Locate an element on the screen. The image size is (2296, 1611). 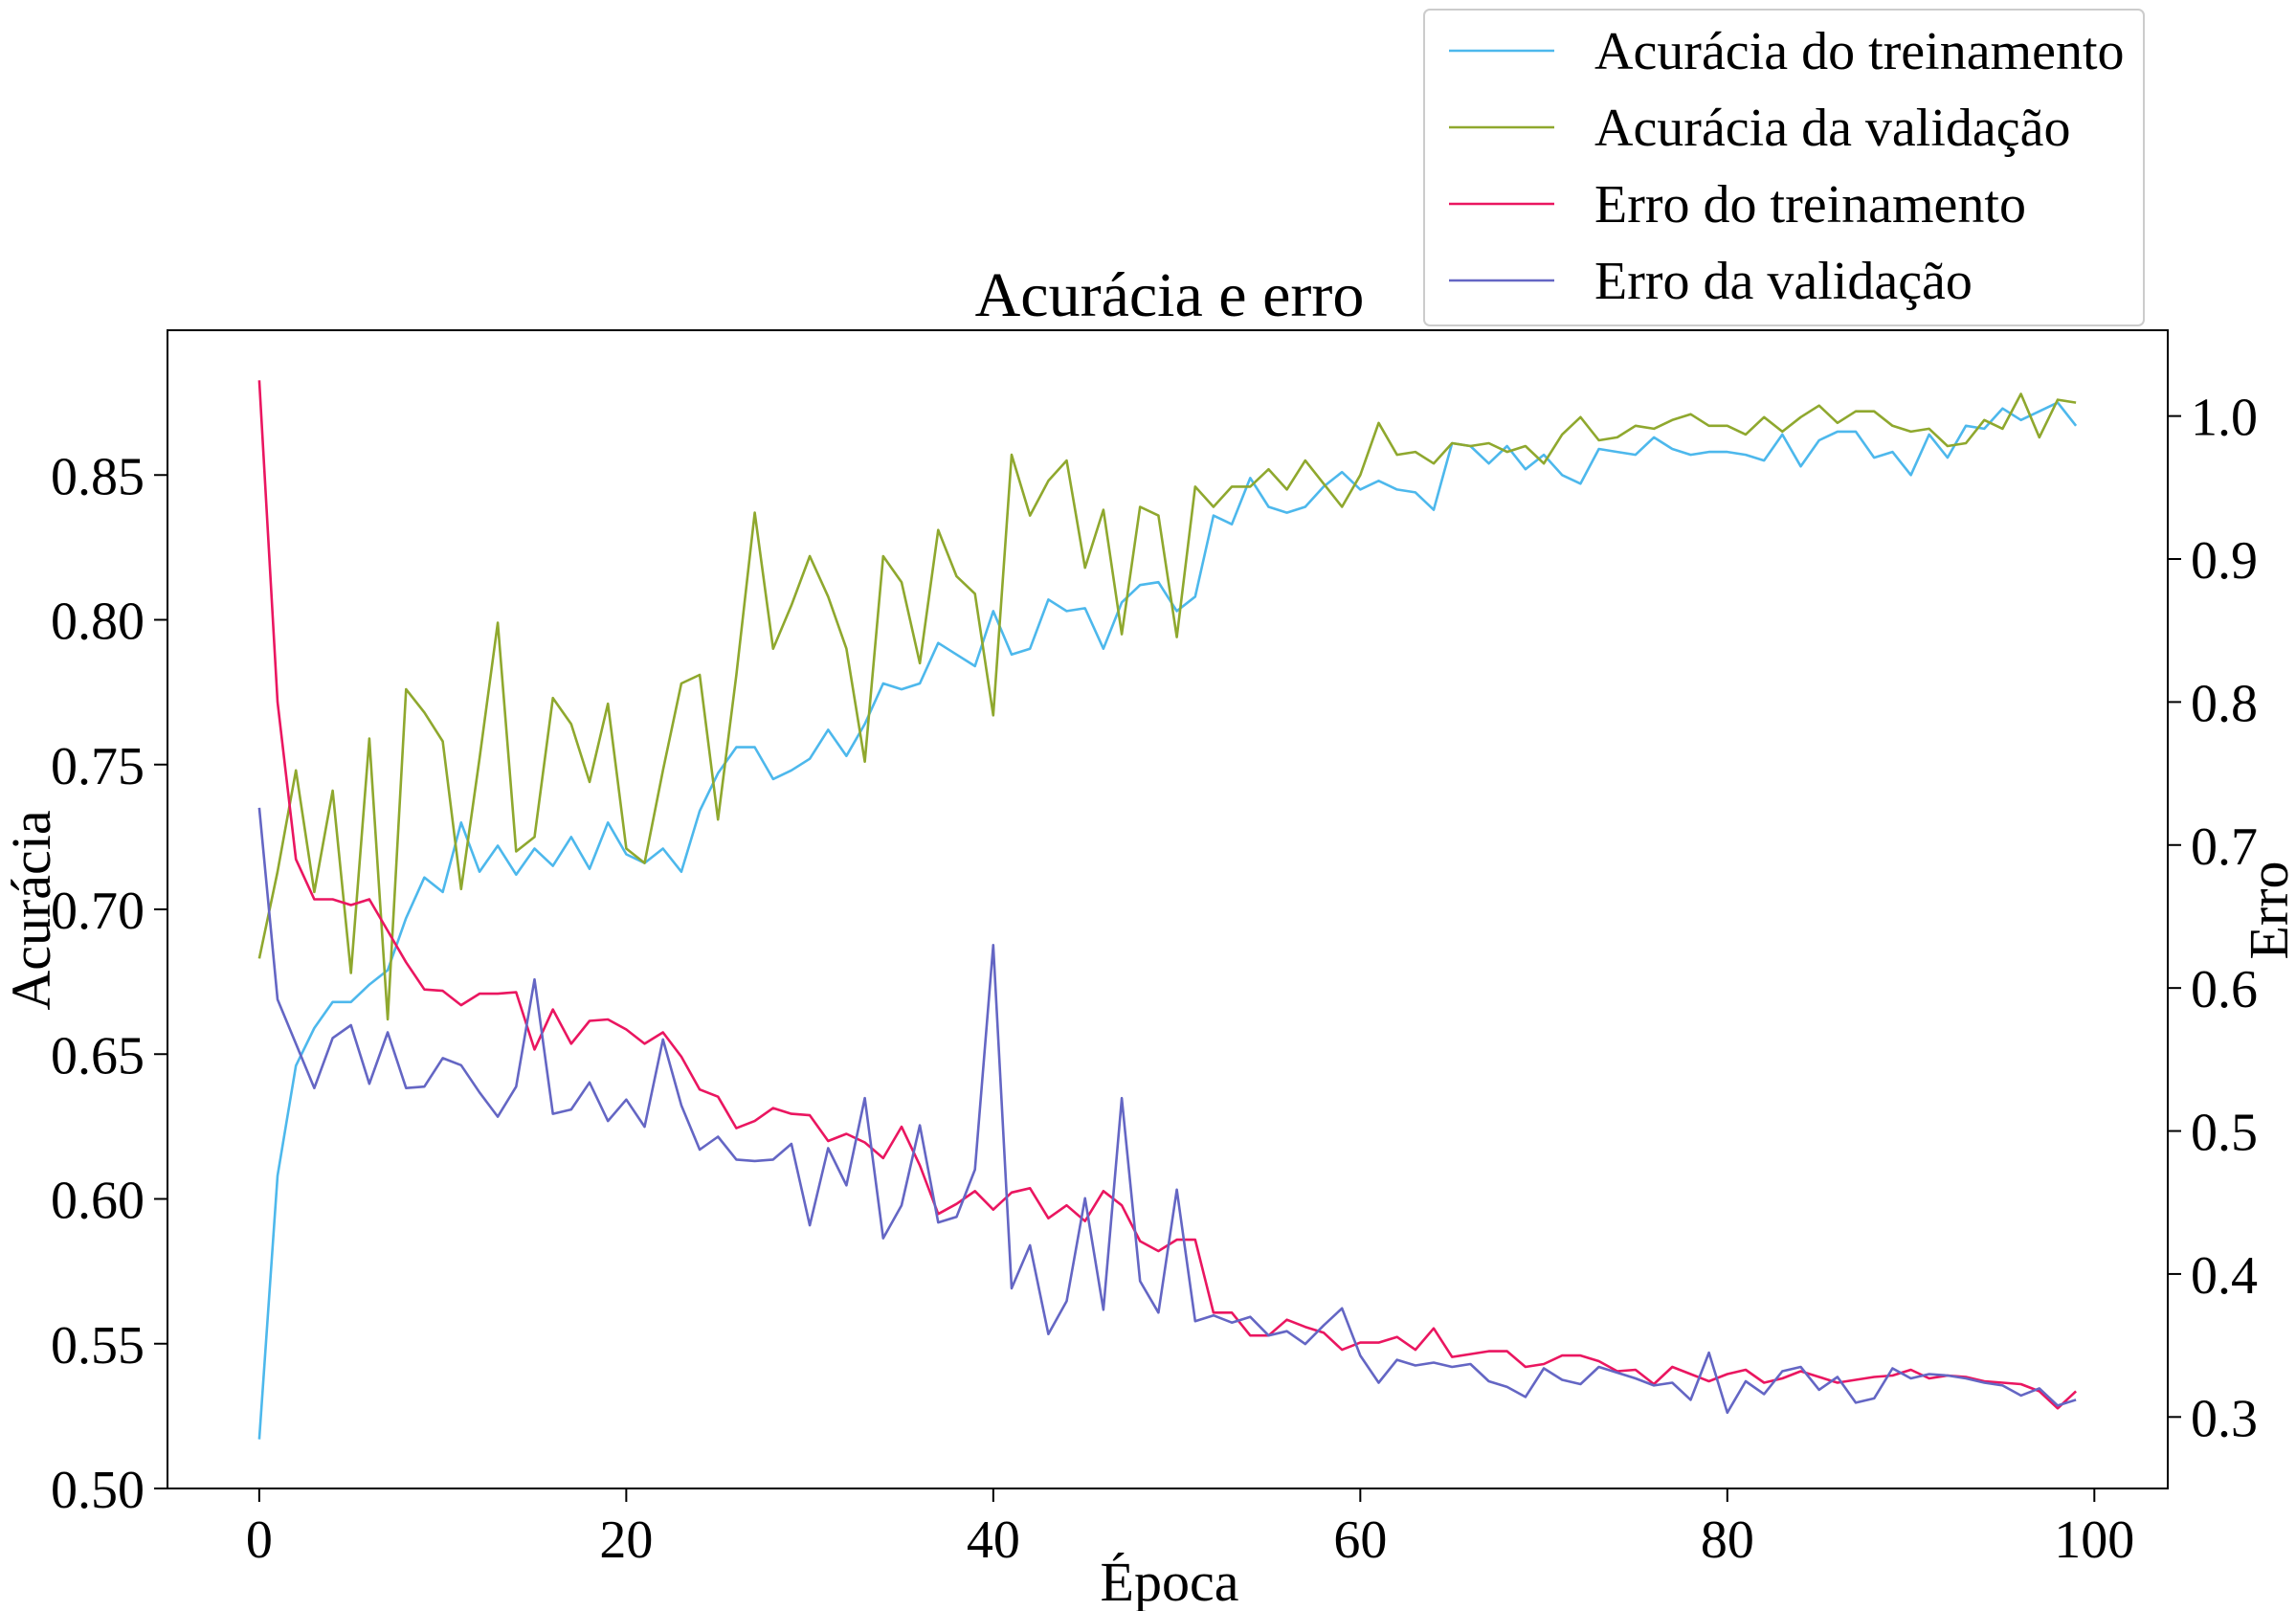
y-tick-label: 0.55 is located at coordinates (98, 1346).